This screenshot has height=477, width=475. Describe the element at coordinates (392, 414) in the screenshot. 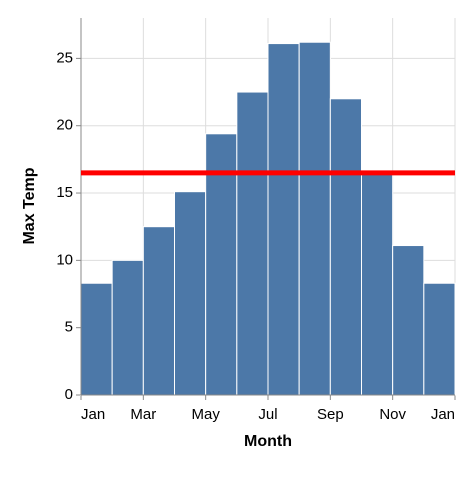

I see `x-tick-label: Nov` at that location.